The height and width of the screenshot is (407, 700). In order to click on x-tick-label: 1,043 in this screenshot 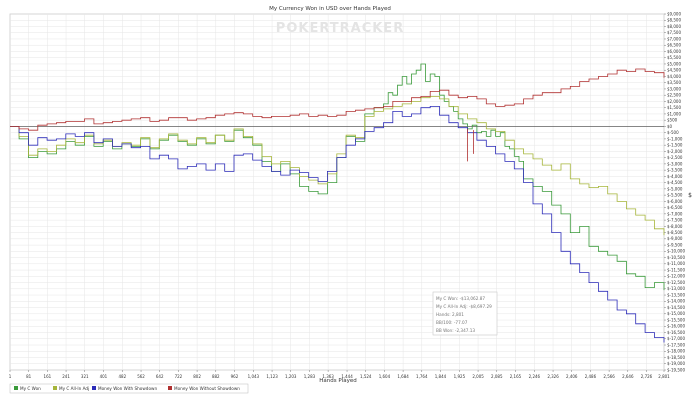, I will do `click(254, 376)`.